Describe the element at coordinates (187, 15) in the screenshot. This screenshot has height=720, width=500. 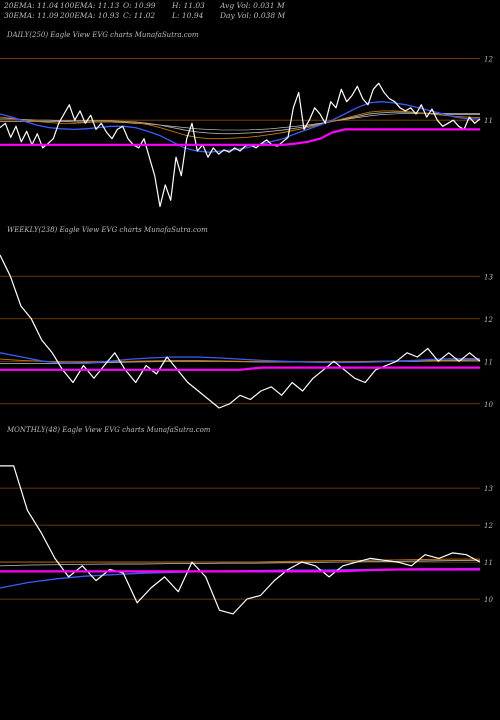
I see `stat-low: L: 10.94` at that location.